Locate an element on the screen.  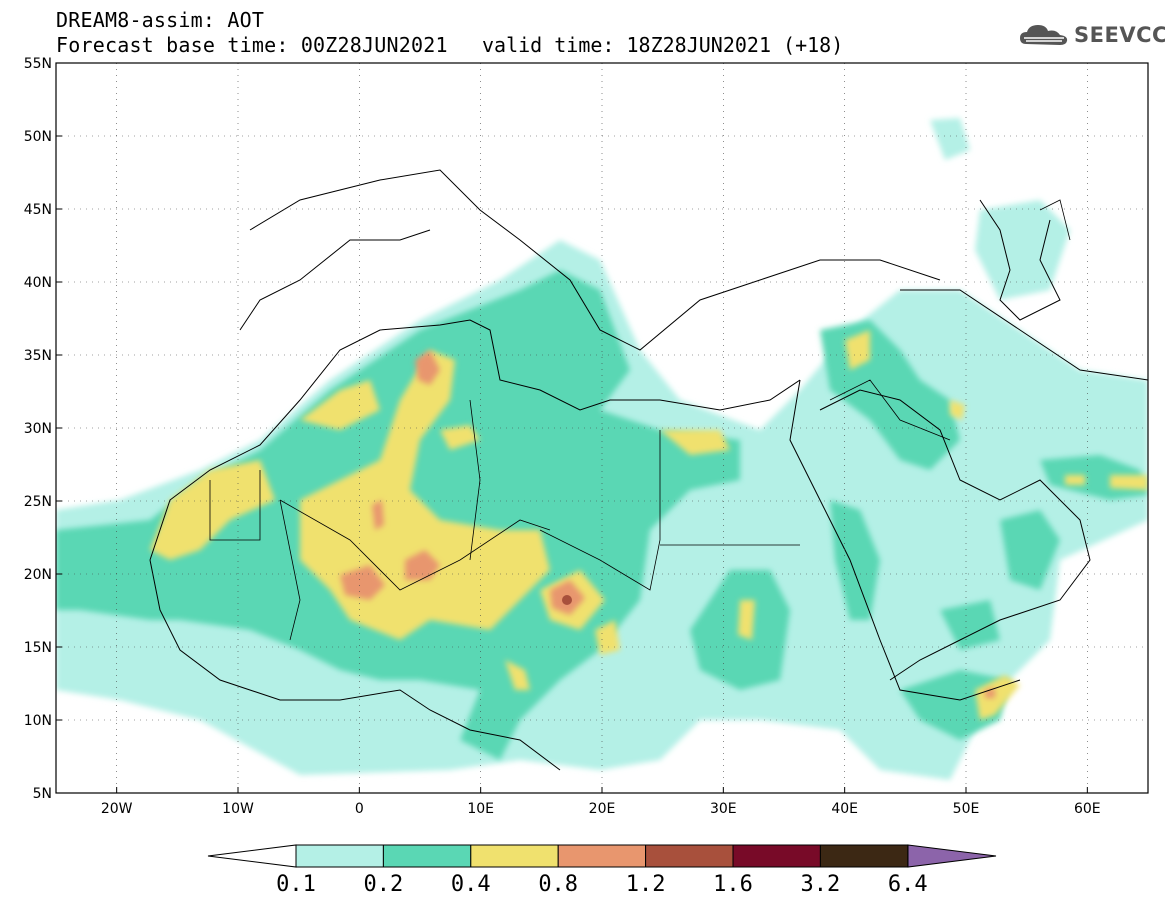
colorbar-label: 0.8 is located at coordinates (558, 884).